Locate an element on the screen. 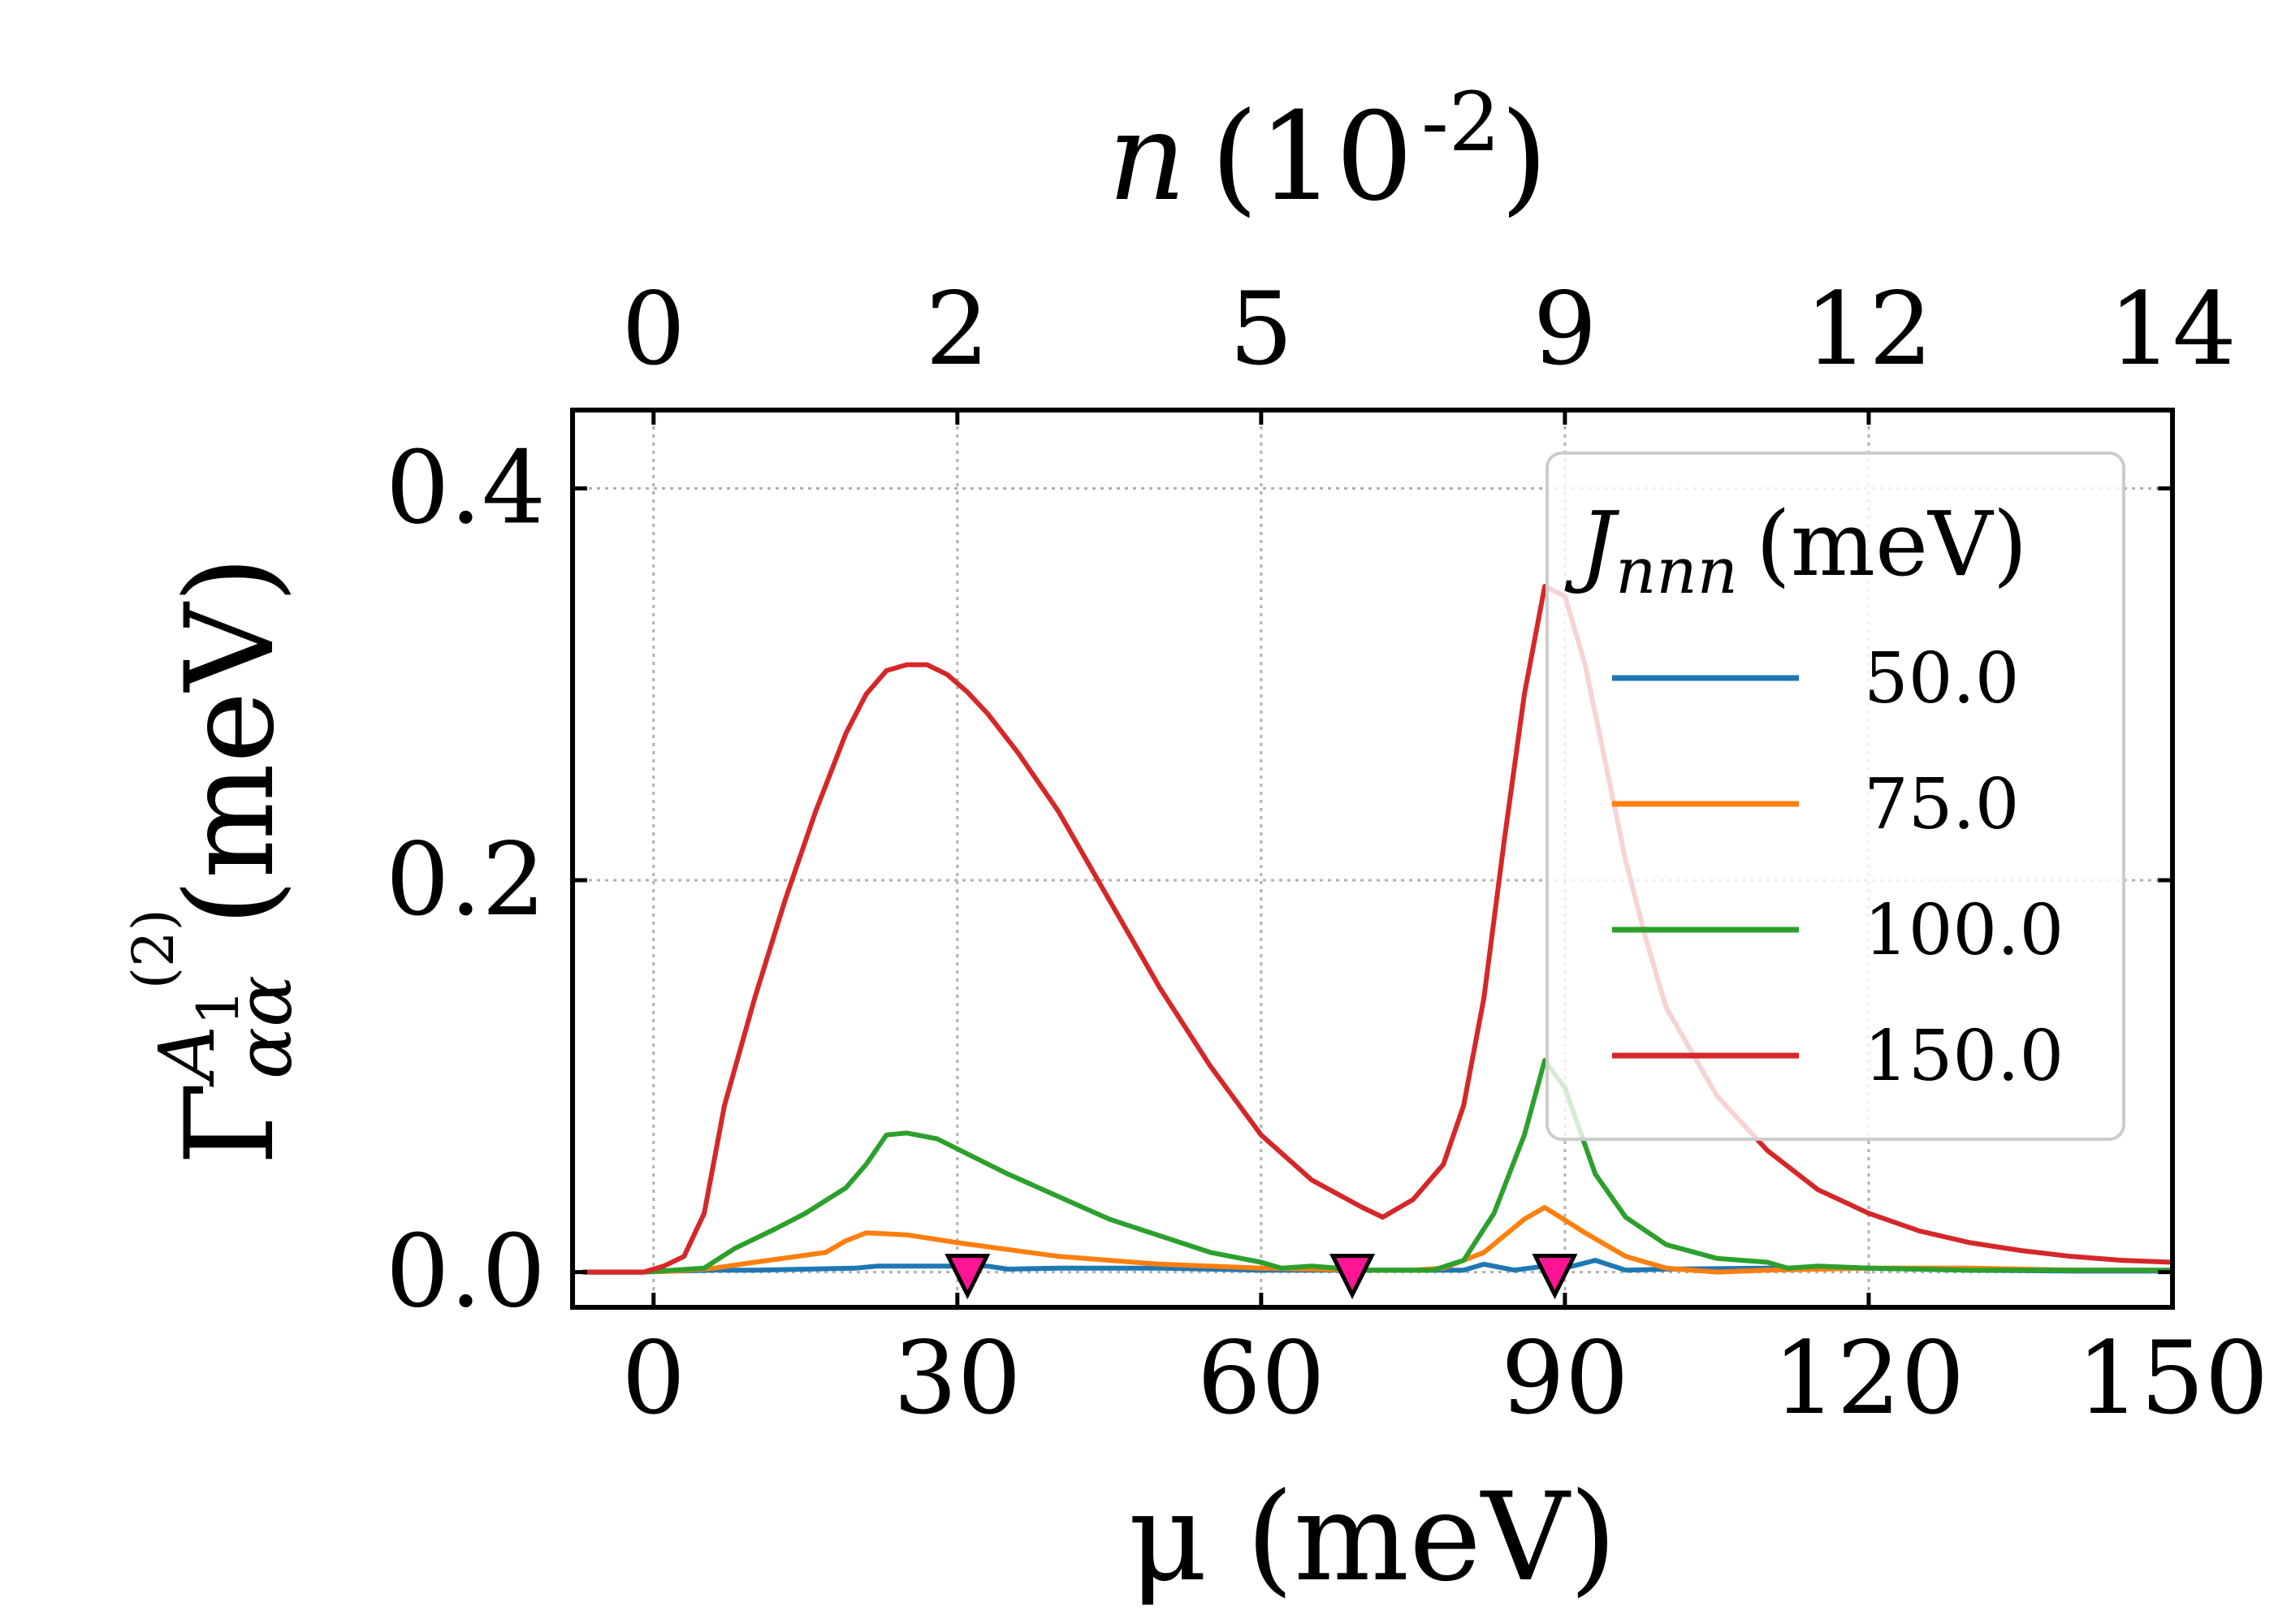  legend-entries: 50.0 75.0 100.0 150.0 is located at coordinates (1838, 868).